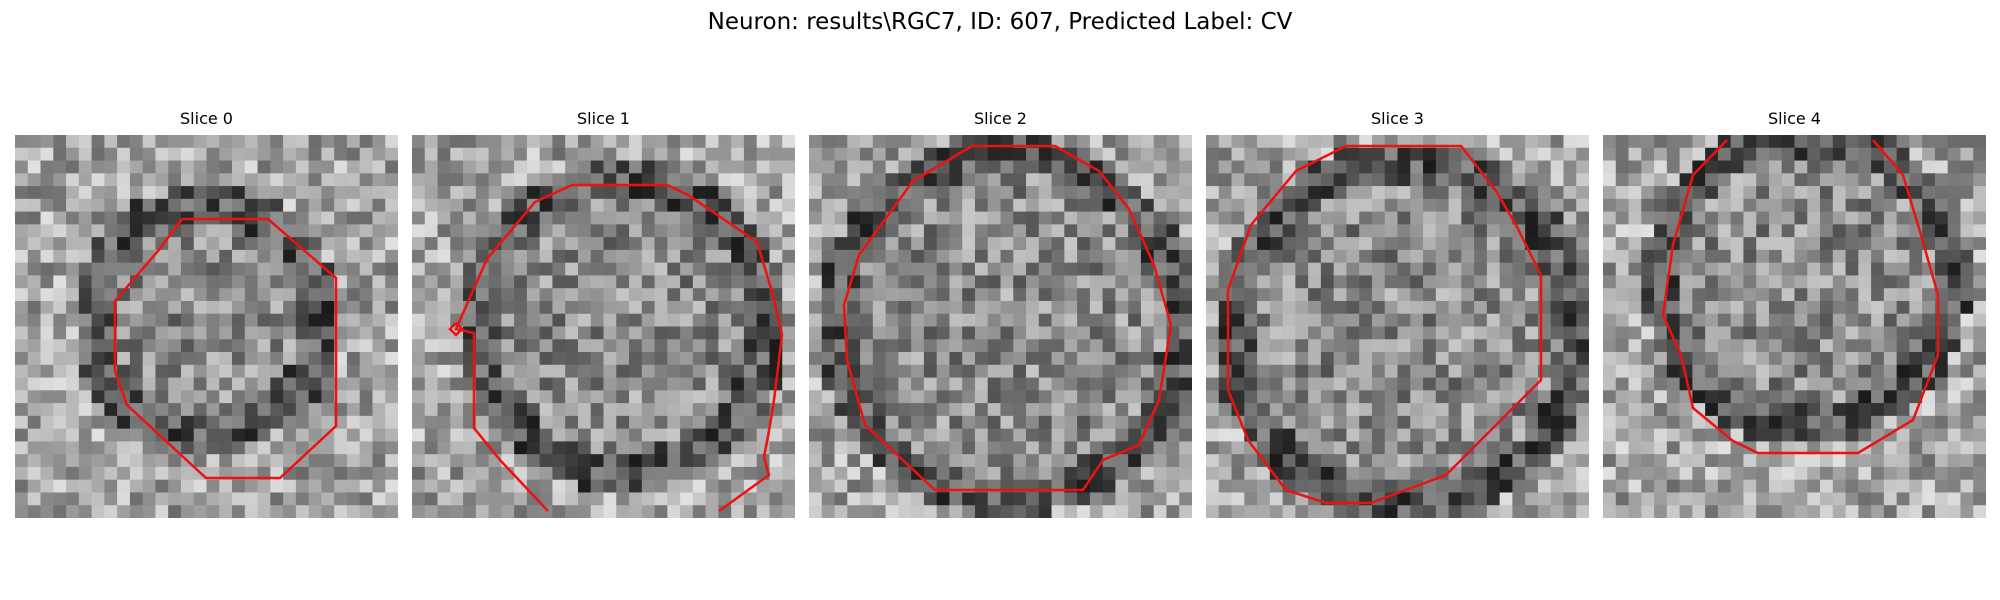 The width and height of the screenshot is (2000, 600). Describe the element at coordinates (225, 348) in the screenshot. I see `slice-0-contour` at that location.